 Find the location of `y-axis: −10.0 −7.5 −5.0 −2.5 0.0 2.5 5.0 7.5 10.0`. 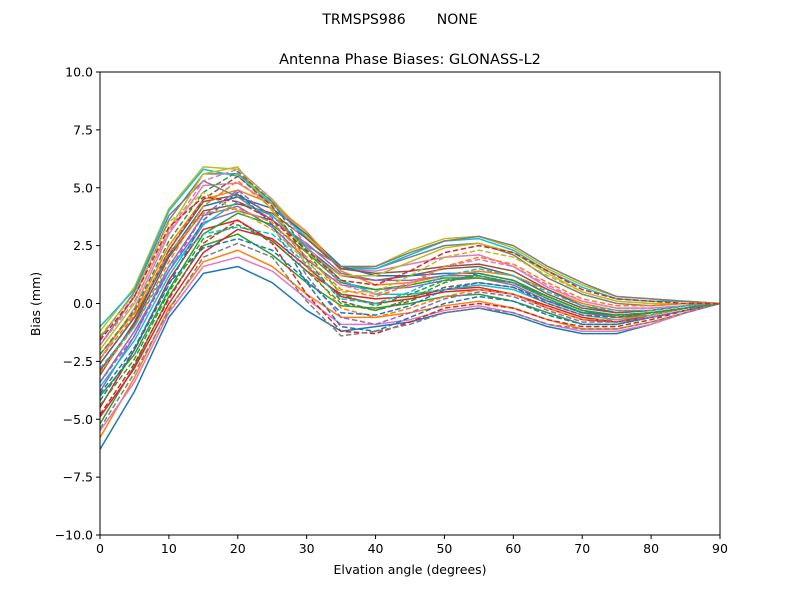

y-axis: −10.0 −7.5 −5.0 −2.5 0.0 2.5 5.0 7.5 10.0 is located at coordinates (77, 304).